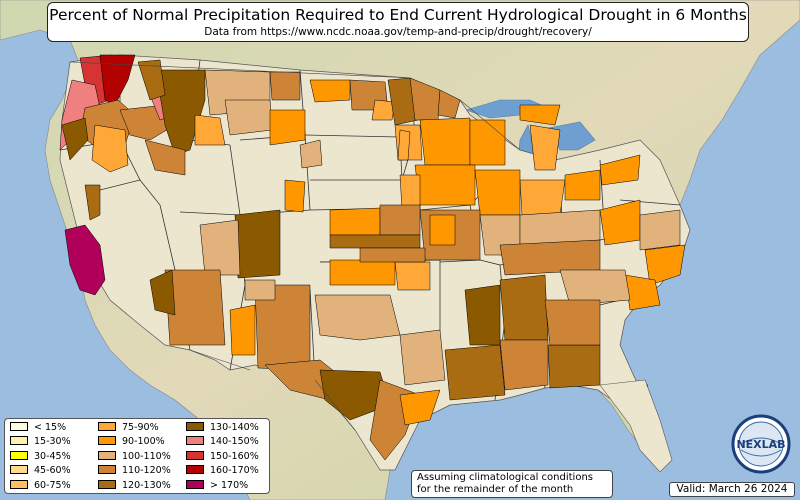  What do you see at coordinates (52, 485) in the screenshot?
I see `legend-label: 60-75%` at bounding box center [52, 485].